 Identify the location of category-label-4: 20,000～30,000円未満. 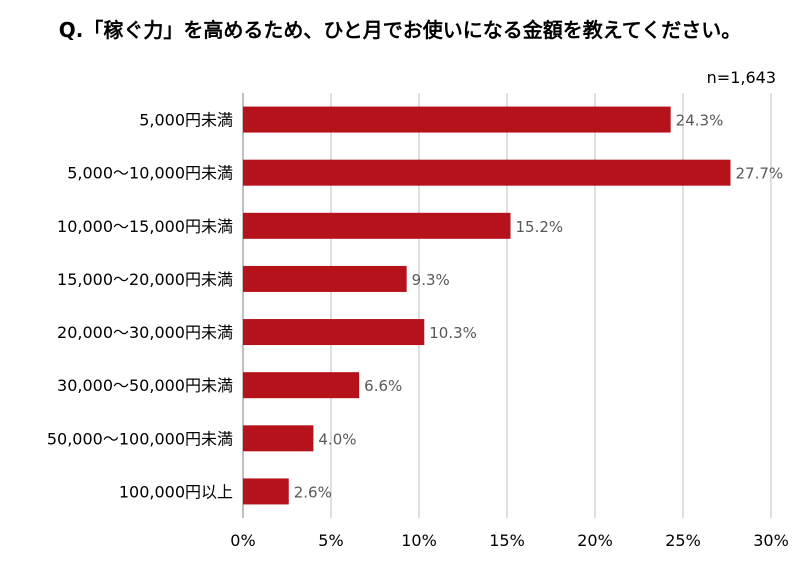
(145, 332).